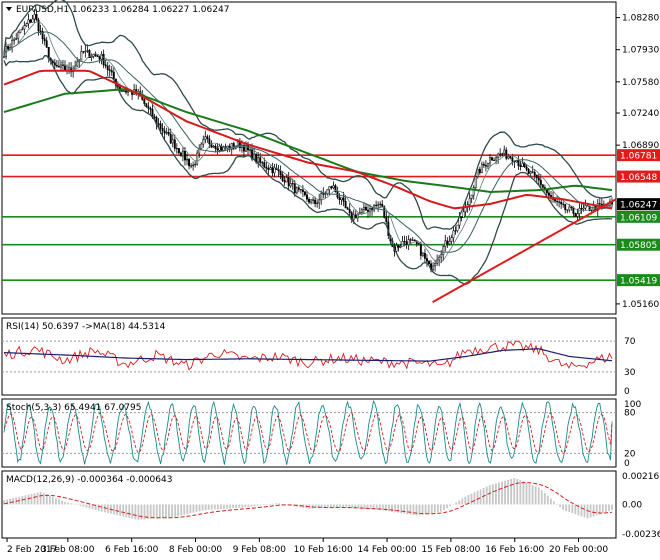 Image resolution: width=660 pixels, height=560 pixels. What do you see at coordinates (196, 550) in the screenshot?
I see `xtick-label: 8 Feb 00:00` at bounding box center [196, 550].